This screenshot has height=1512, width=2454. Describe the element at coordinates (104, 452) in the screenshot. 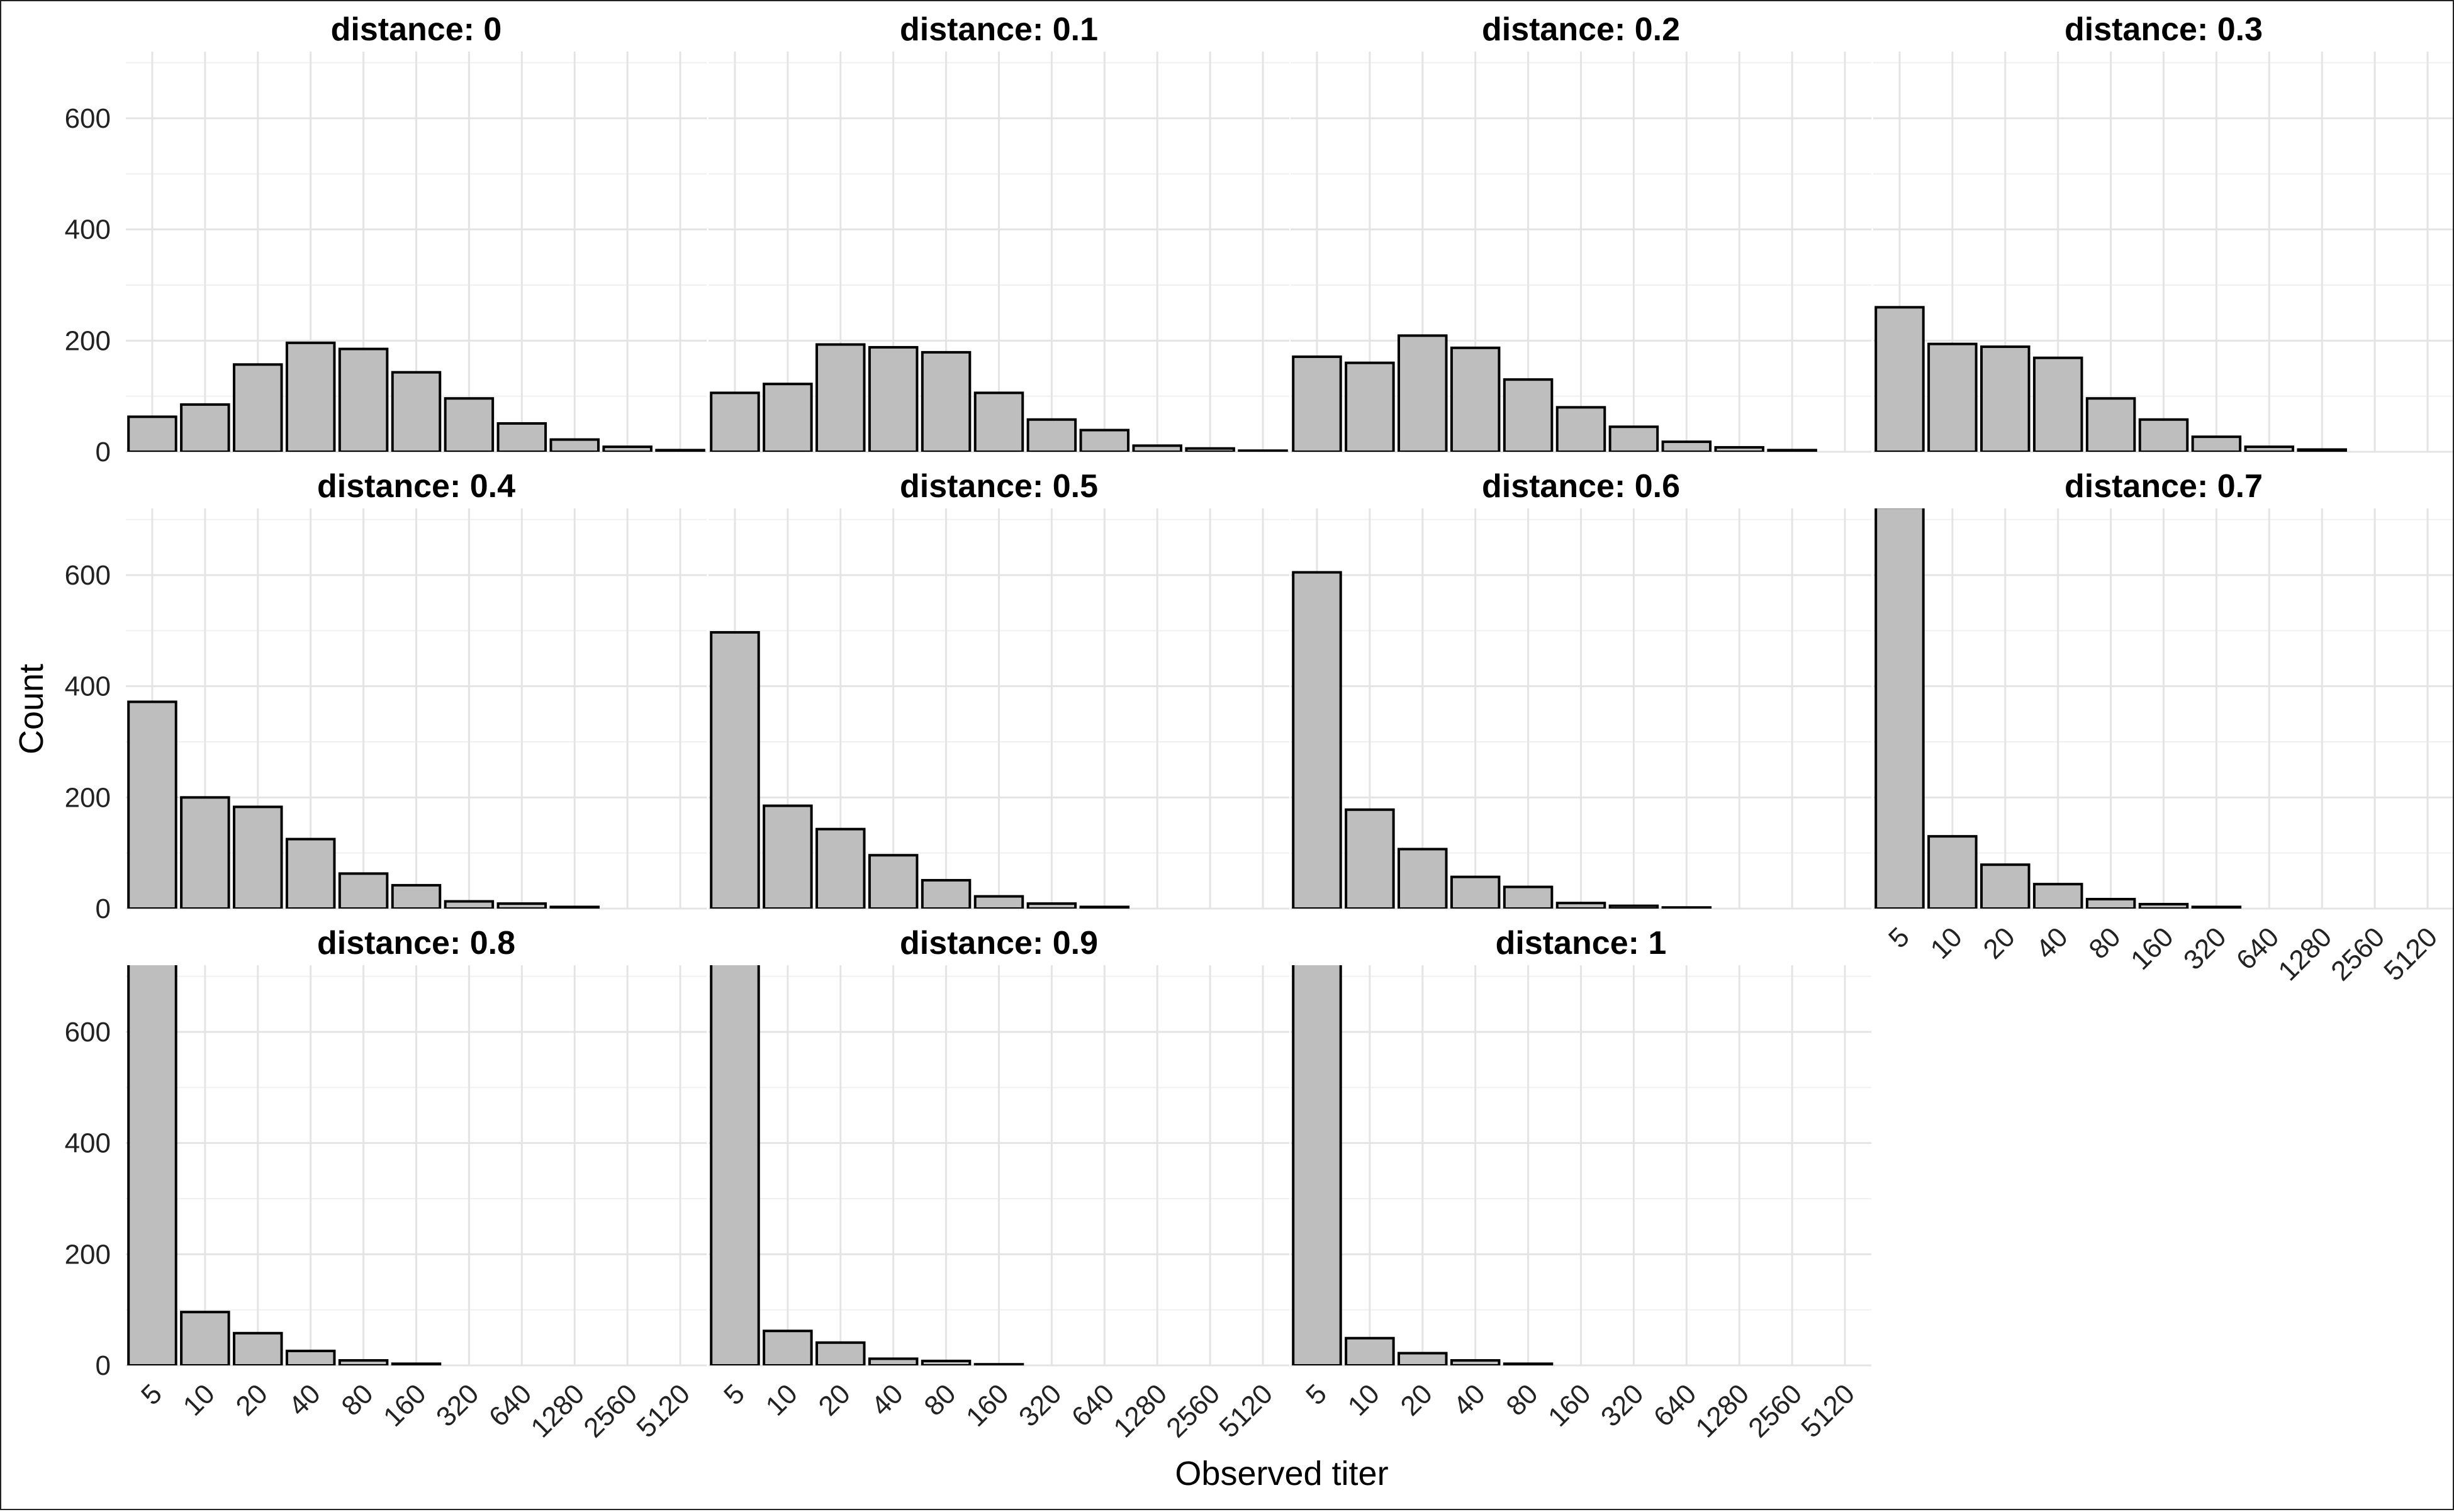

I see `y-tick-label: 0` at that location.